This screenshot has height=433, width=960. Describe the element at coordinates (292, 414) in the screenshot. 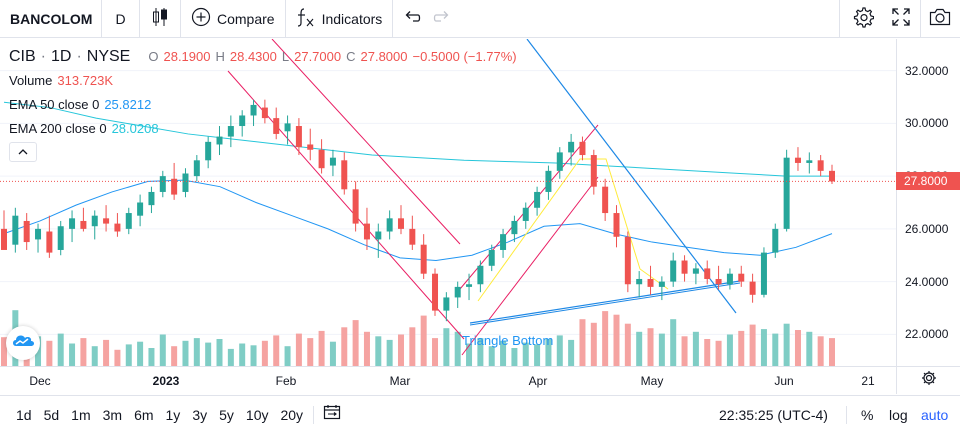

I see `range-button-20y: 20y` at that location.